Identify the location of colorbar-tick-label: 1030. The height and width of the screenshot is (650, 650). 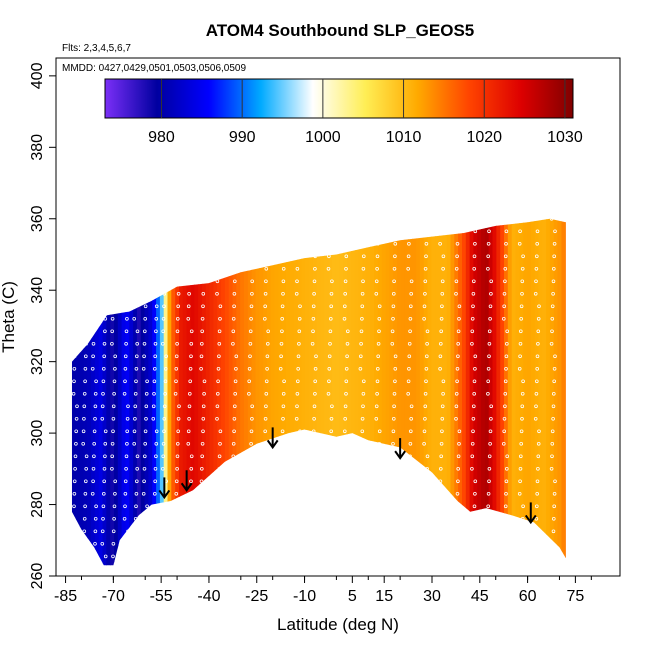
(565, 137).